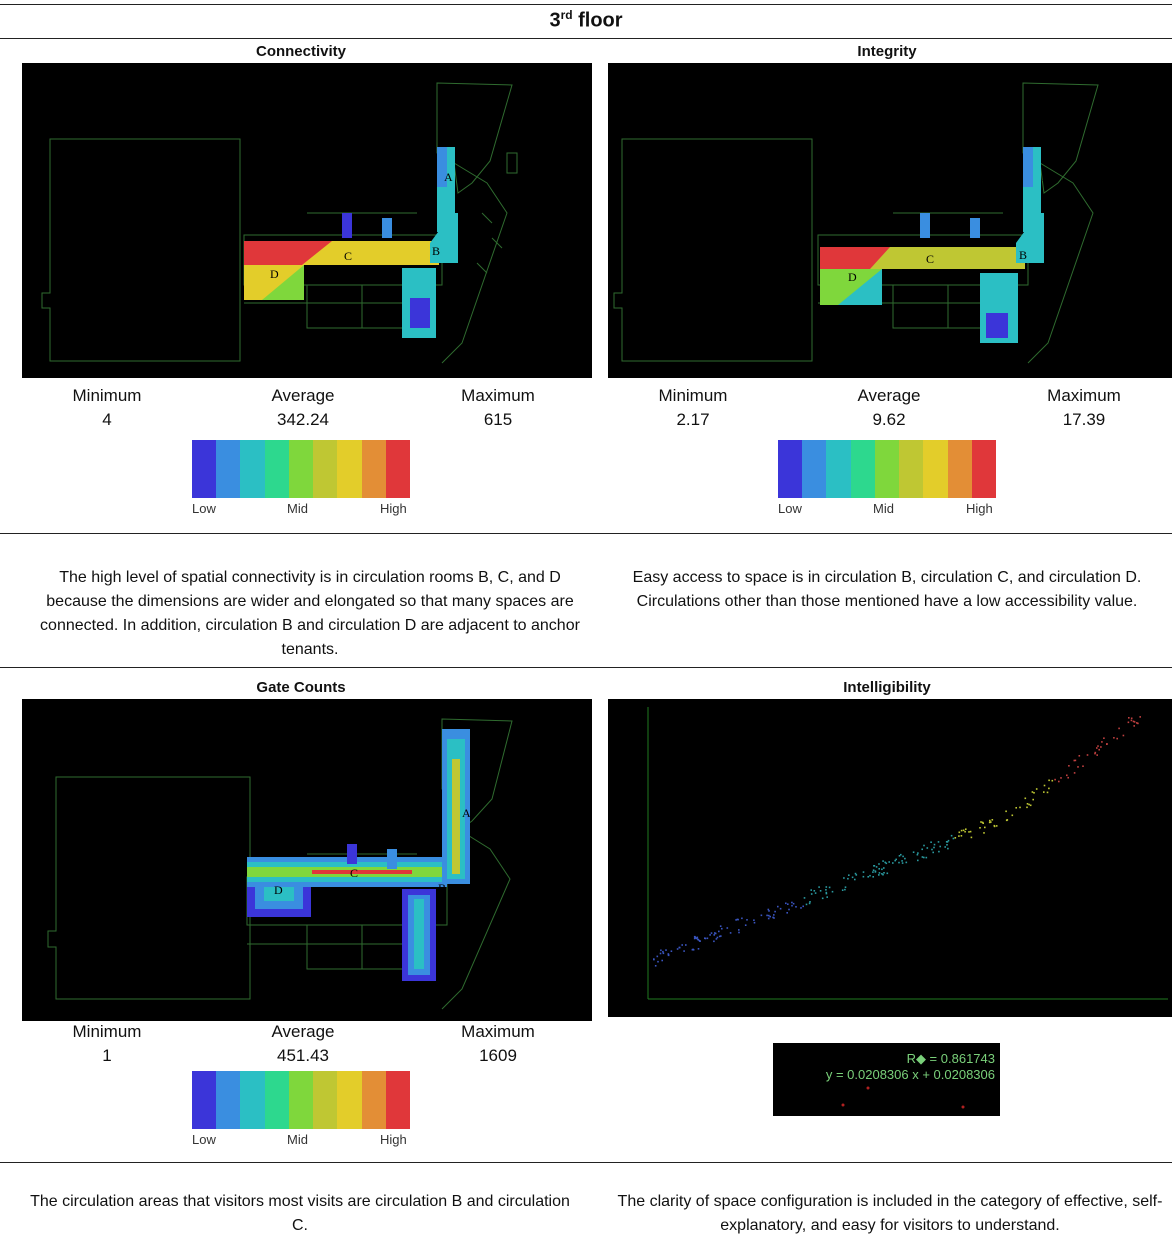 The image size is (1172, 1238). Describe the element at coordinates (1084, 395) in the screenshot. I see `integrity-max-label: Maximum` at that location.